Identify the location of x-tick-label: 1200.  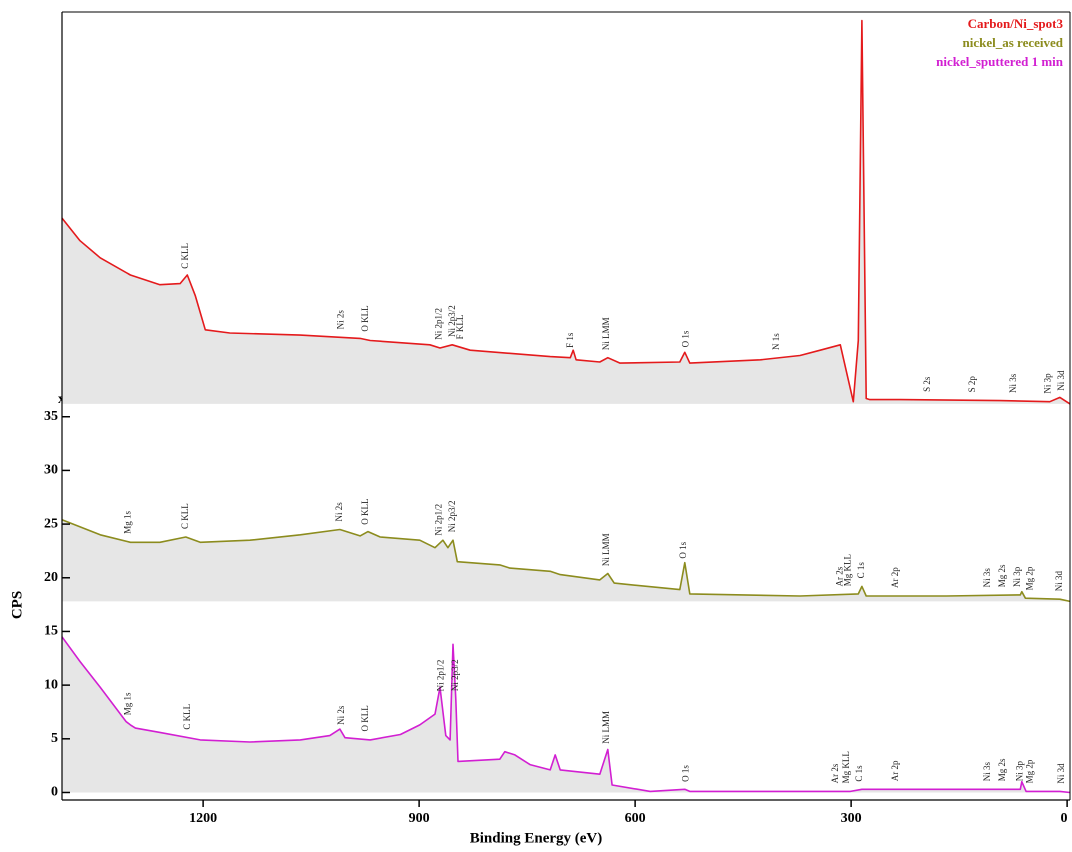
(203, 818).